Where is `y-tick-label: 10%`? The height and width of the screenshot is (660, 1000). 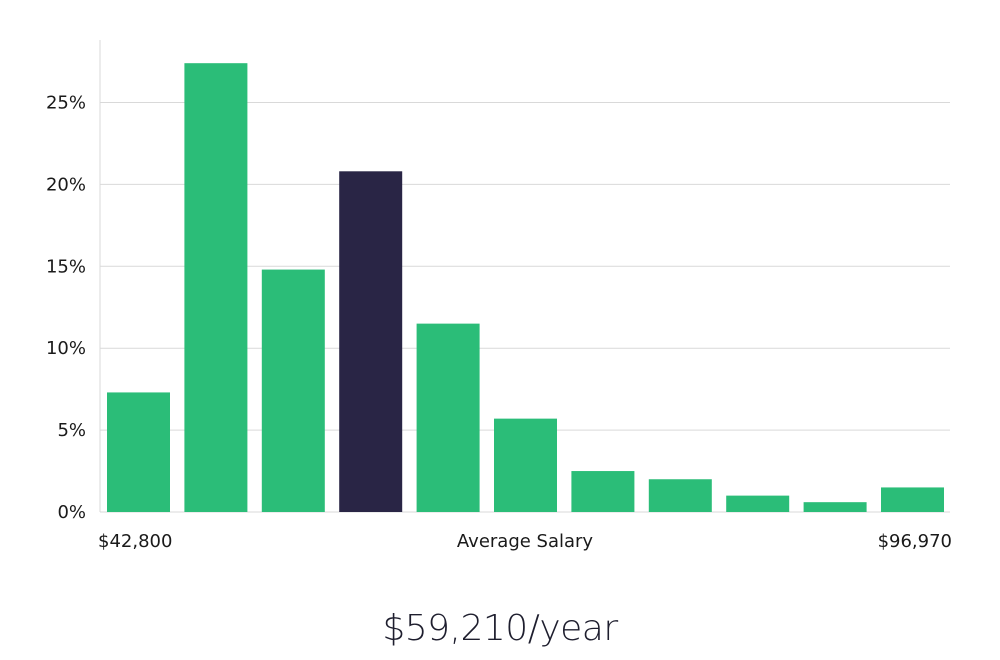 y-tick-label: 10% is located at coordinates (66, 348).